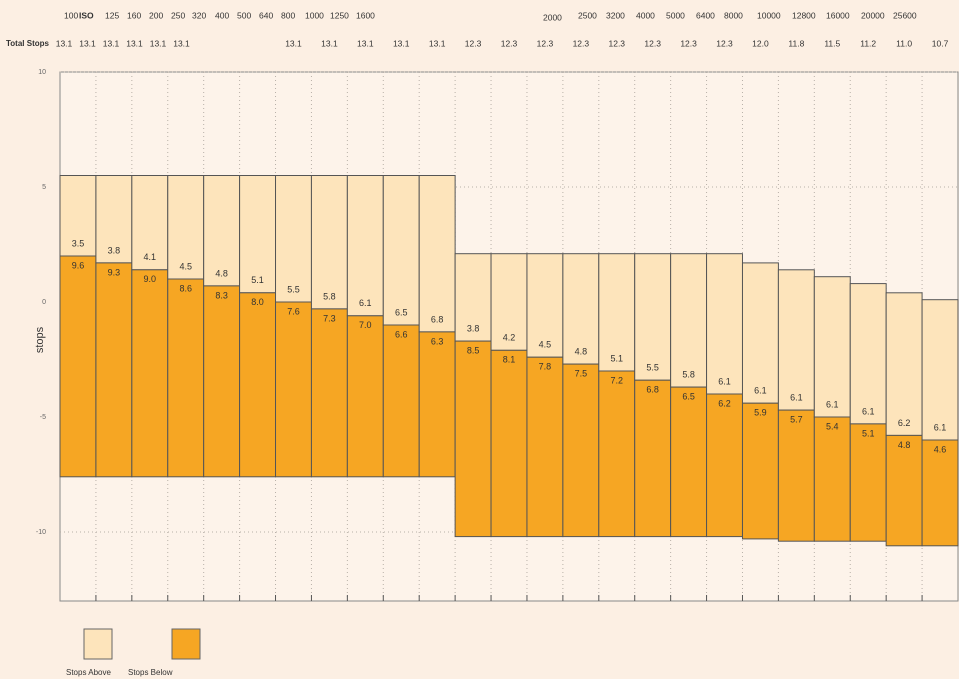 The height and width of the screenshot is (679, 959). I want to click on value-label-below: 6.3, so click(437, 341).